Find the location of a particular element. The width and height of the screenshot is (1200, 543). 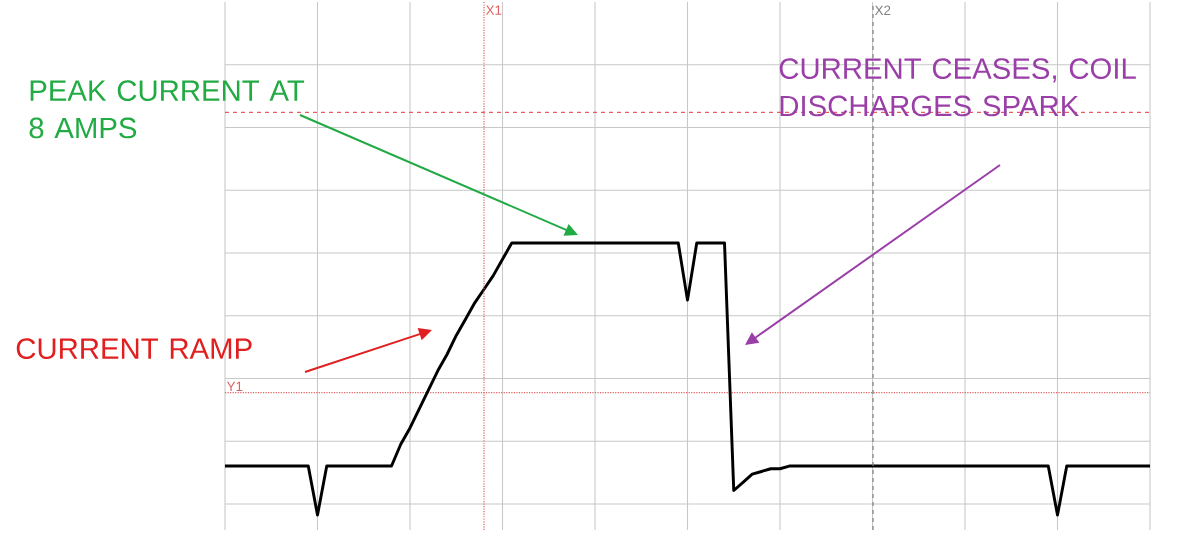

text: PEAK CURRENT AT 8 AMPS is located at coordinates (167, 109).